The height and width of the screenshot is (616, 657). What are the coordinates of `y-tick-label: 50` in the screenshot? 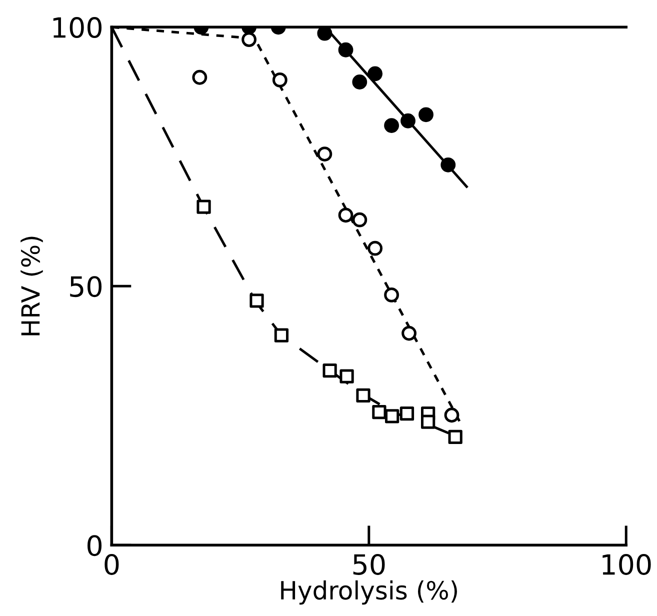 It's located at (86, 287).